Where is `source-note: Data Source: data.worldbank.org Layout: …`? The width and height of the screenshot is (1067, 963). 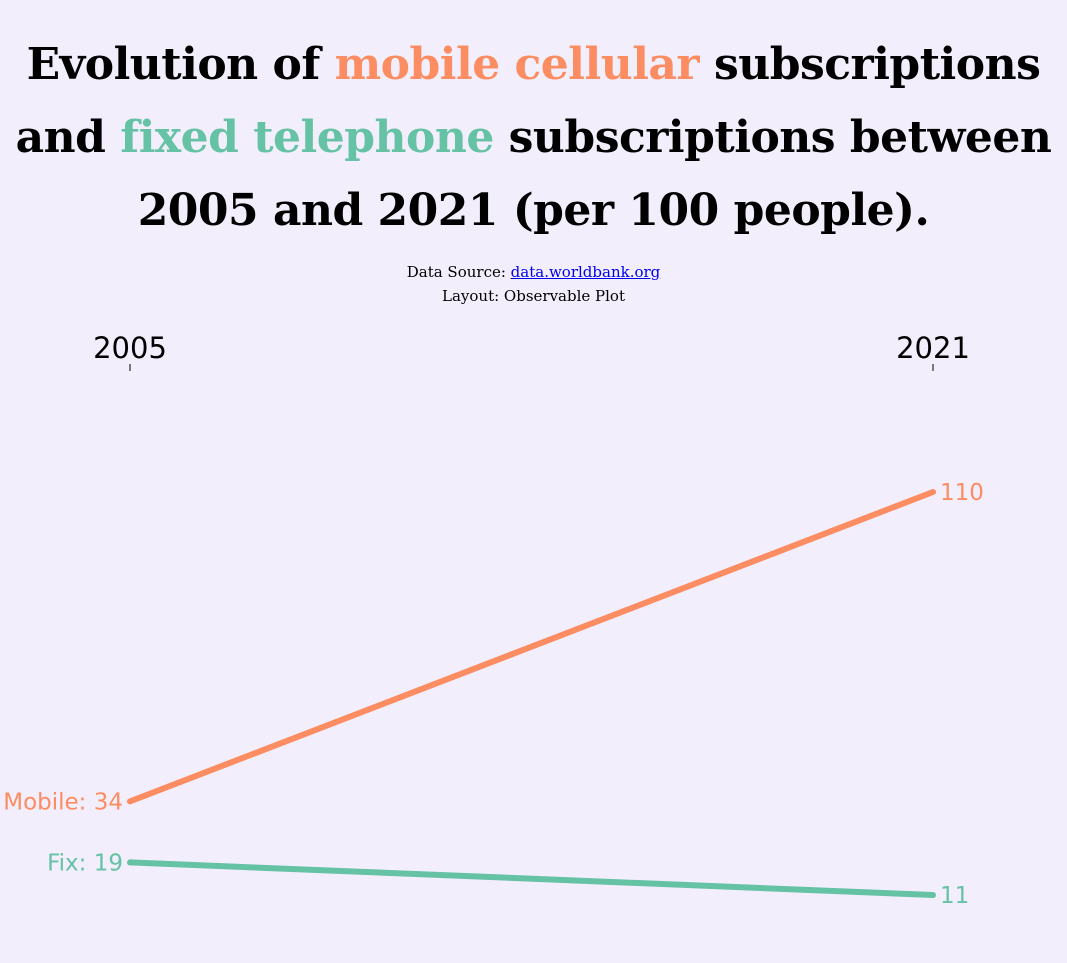 source-note: Data Source: data.worldbank.org Layout: … is located at coordinates (533, 284).